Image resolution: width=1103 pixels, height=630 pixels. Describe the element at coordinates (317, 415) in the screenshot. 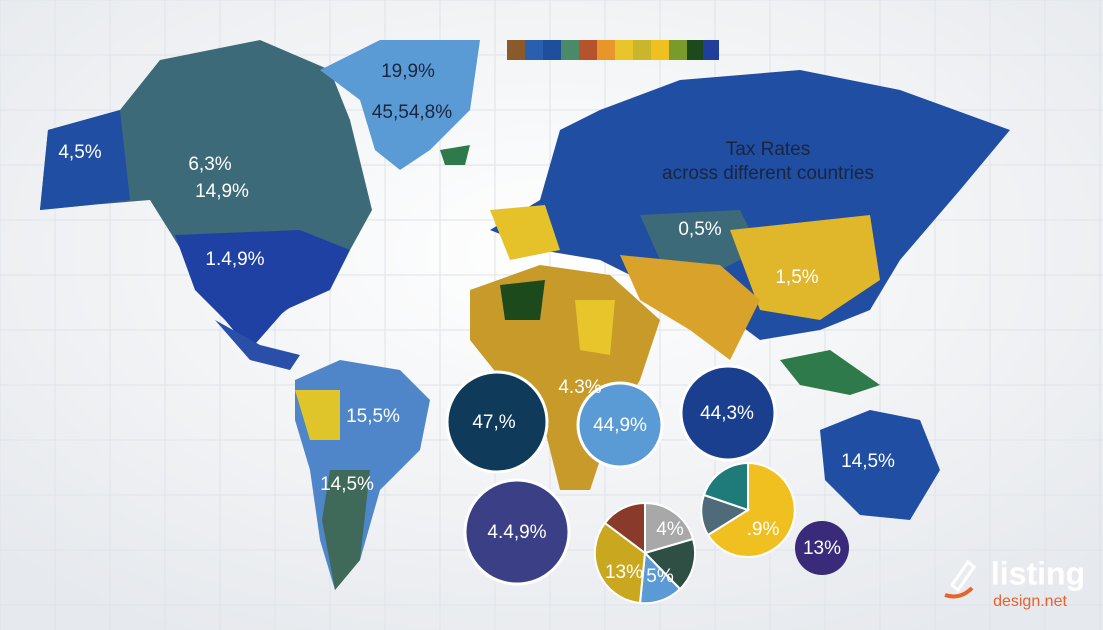

I see `andes` at that location.